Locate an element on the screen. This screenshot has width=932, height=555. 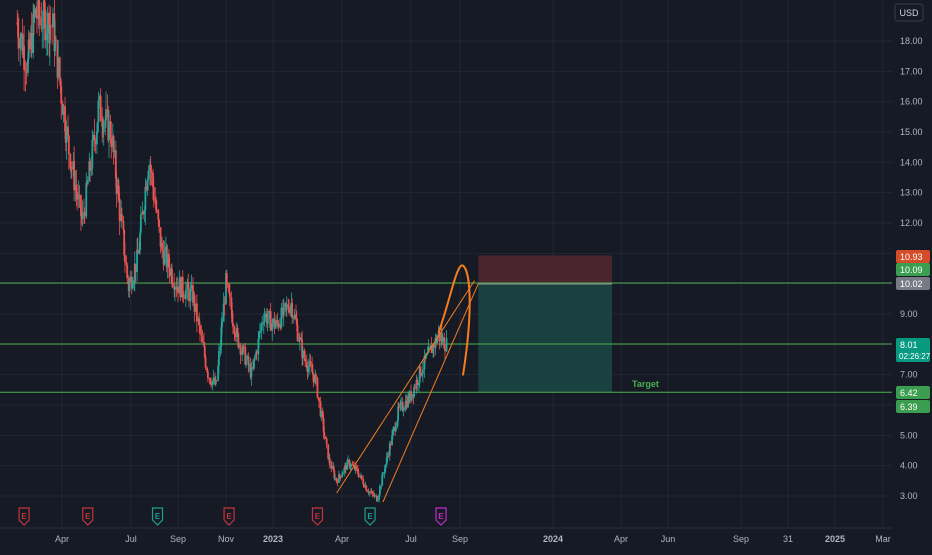
time-tick-label: Mar is located at coordinates (883, 539).